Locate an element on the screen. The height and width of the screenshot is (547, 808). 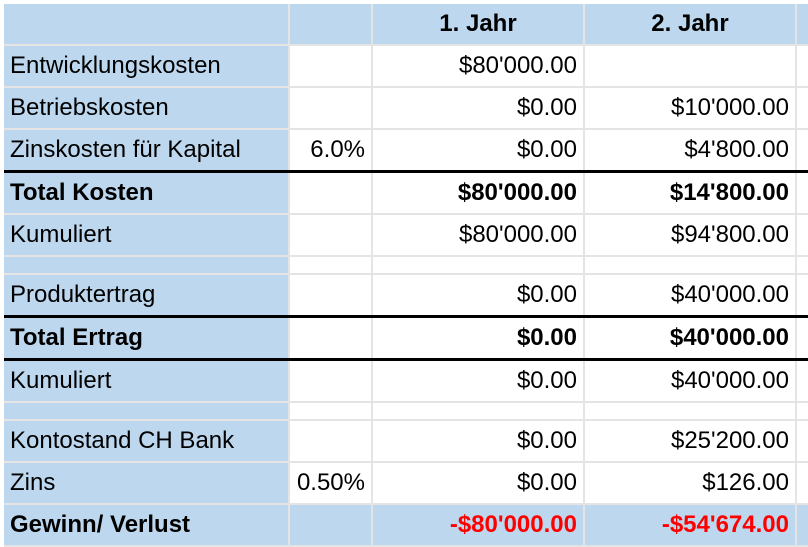
row-label: Betriebskosten is located at coordinates (147, 108).